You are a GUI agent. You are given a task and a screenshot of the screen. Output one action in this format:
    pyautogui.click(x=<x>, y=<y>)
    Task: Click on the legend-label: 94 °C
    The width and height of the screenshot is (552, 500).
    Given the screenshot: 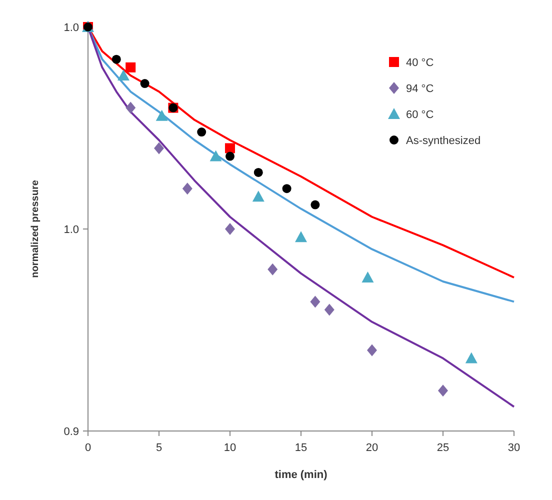 What is the action you would take?
    pyautogui.click(x=420, y=88)
    